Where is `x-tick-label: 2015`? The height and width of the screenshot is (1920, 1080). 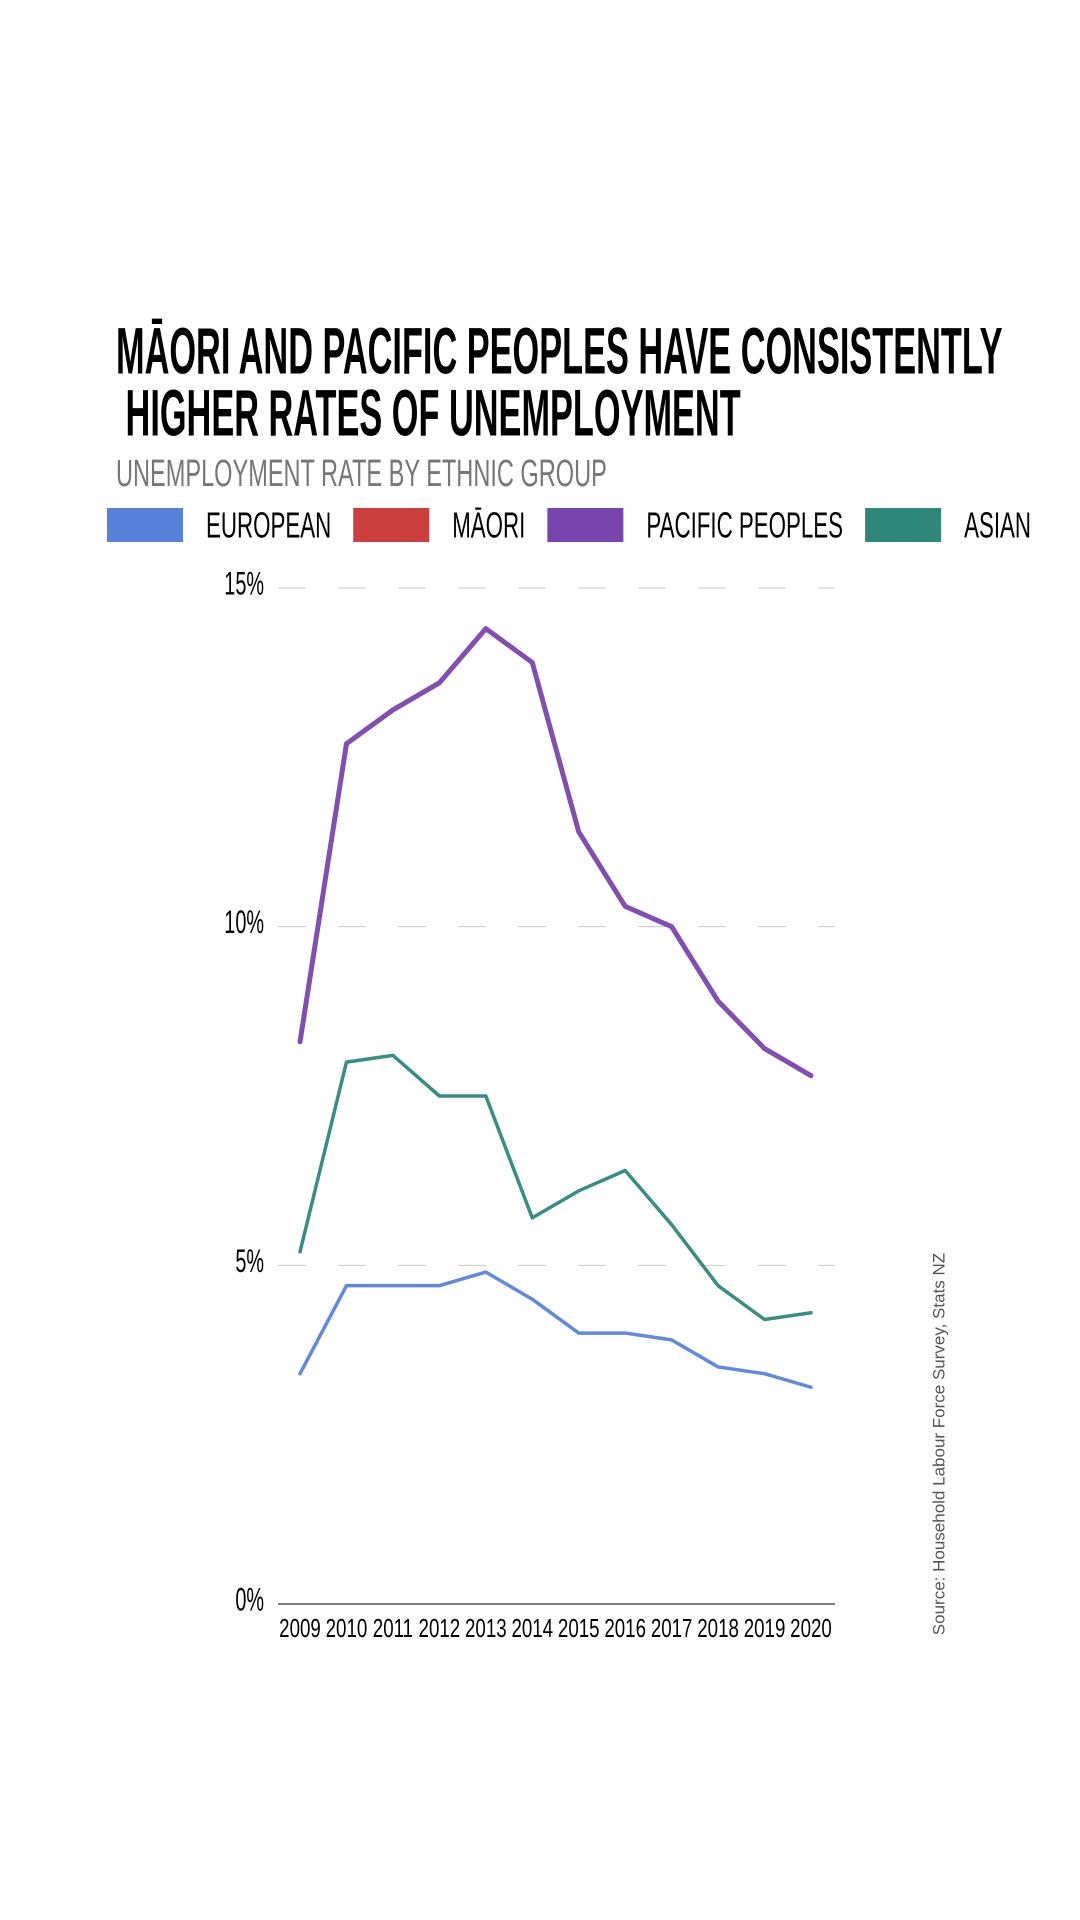
x-tick-label: 2015 is located at coordinates (579, 1628).